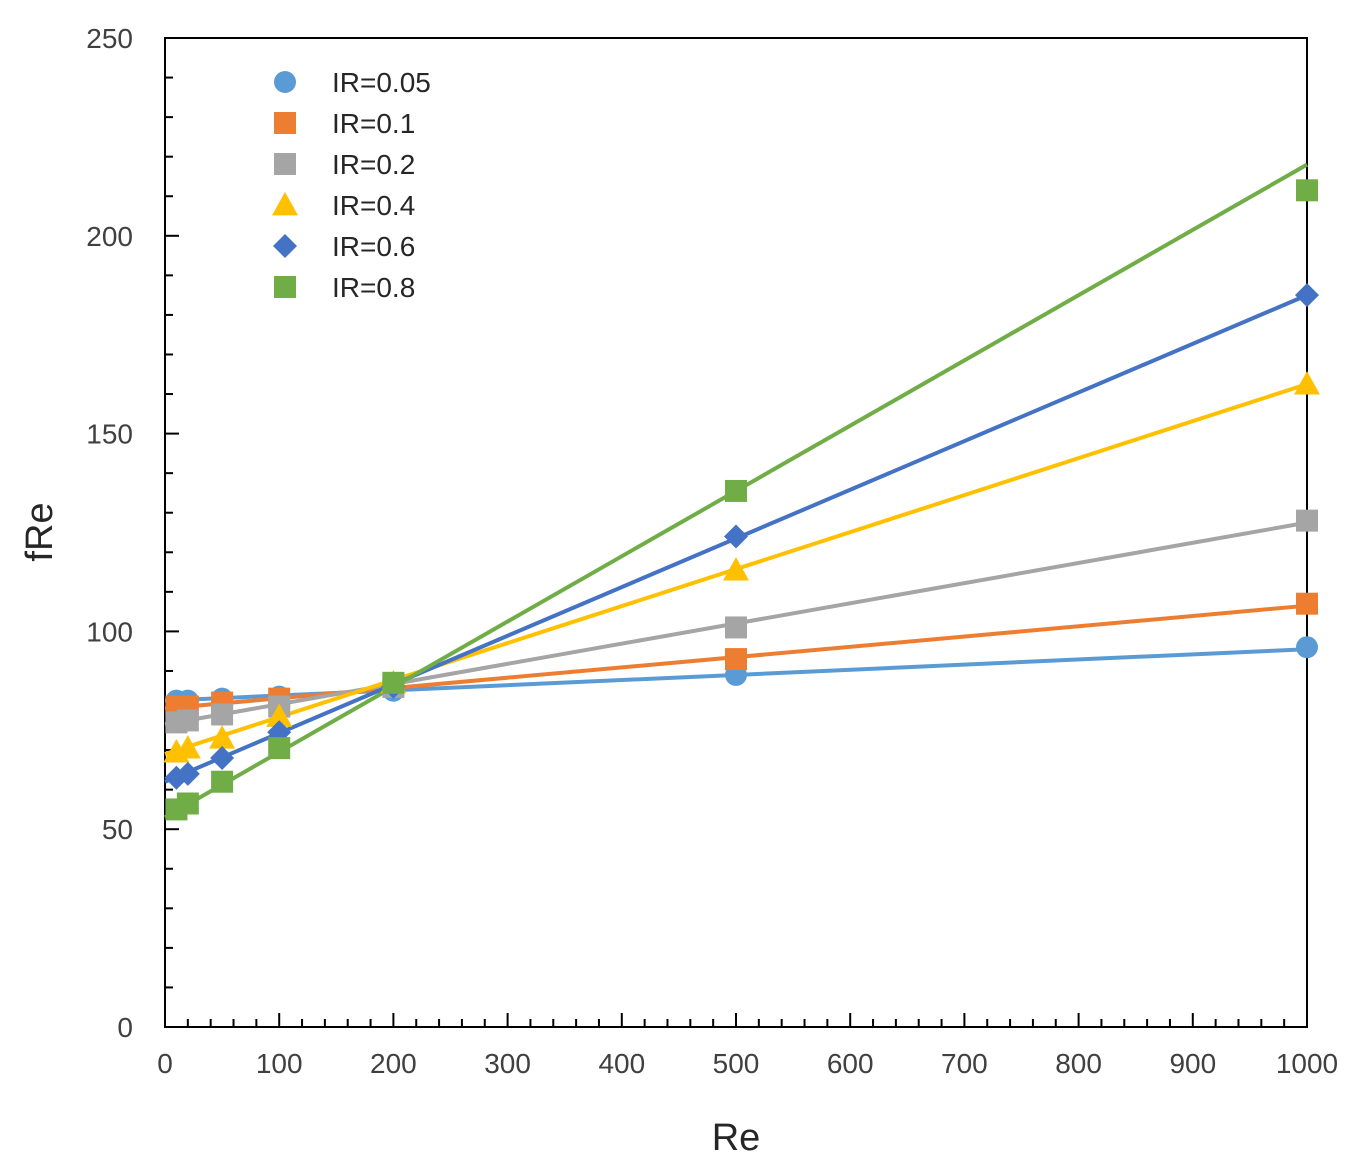  Describe the element at coordinates (736, 1063) in the screenshot. I see `x-tick-label: 500` at that location.